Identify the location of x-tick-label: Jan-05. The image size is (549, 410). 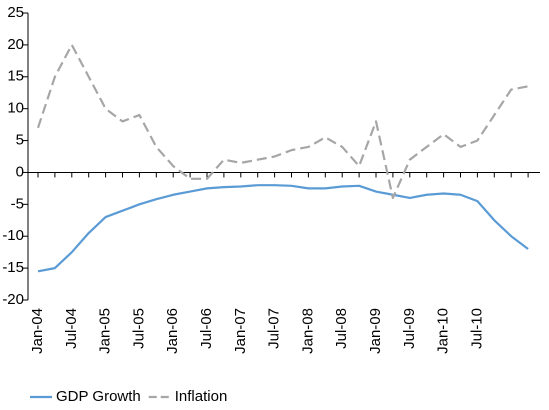
(105, 331).